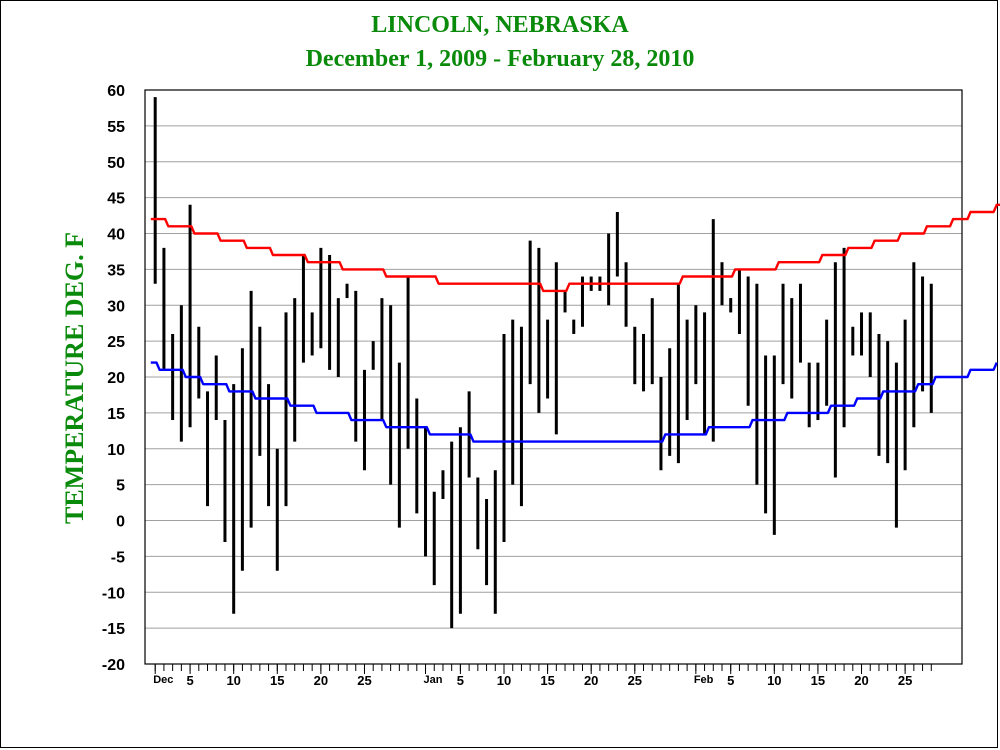  What do you see at coordinates (120, 522) in the screenshot?
I see `y-tick-label: 0` at bounding box center [120, 522].